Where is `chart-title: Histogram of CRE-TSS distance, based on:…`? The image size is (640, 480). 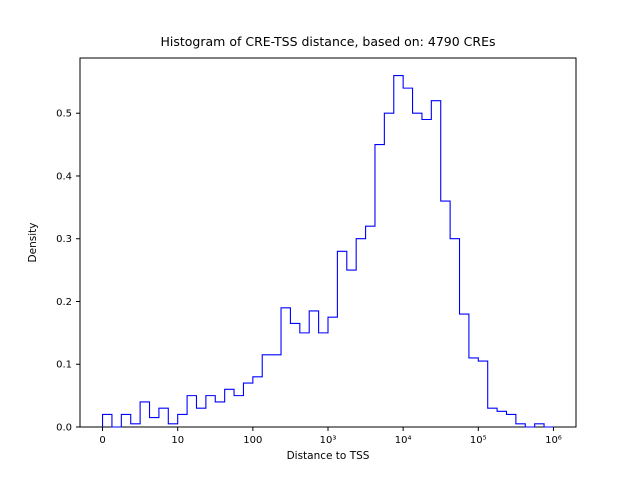
chart-title: Histogram of CRE-TSS distance, based on:… is located at coordinates (328, 41).